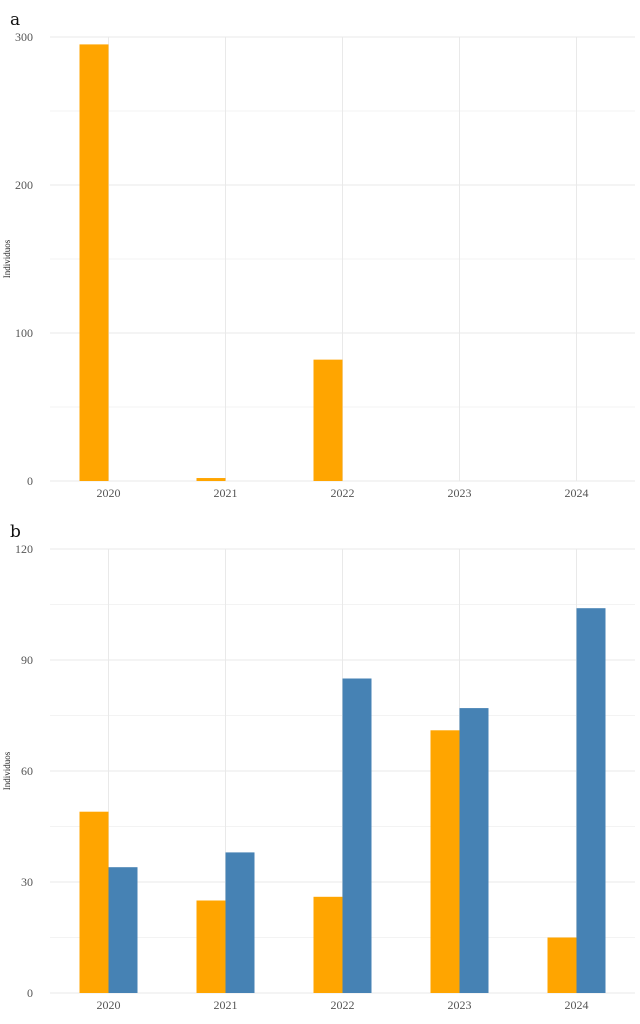 This screenshot has height=1024, width=640. Describe the element at coordinates (27, 771) in the screenshot. I see `y-tick-label: 60` at that location.